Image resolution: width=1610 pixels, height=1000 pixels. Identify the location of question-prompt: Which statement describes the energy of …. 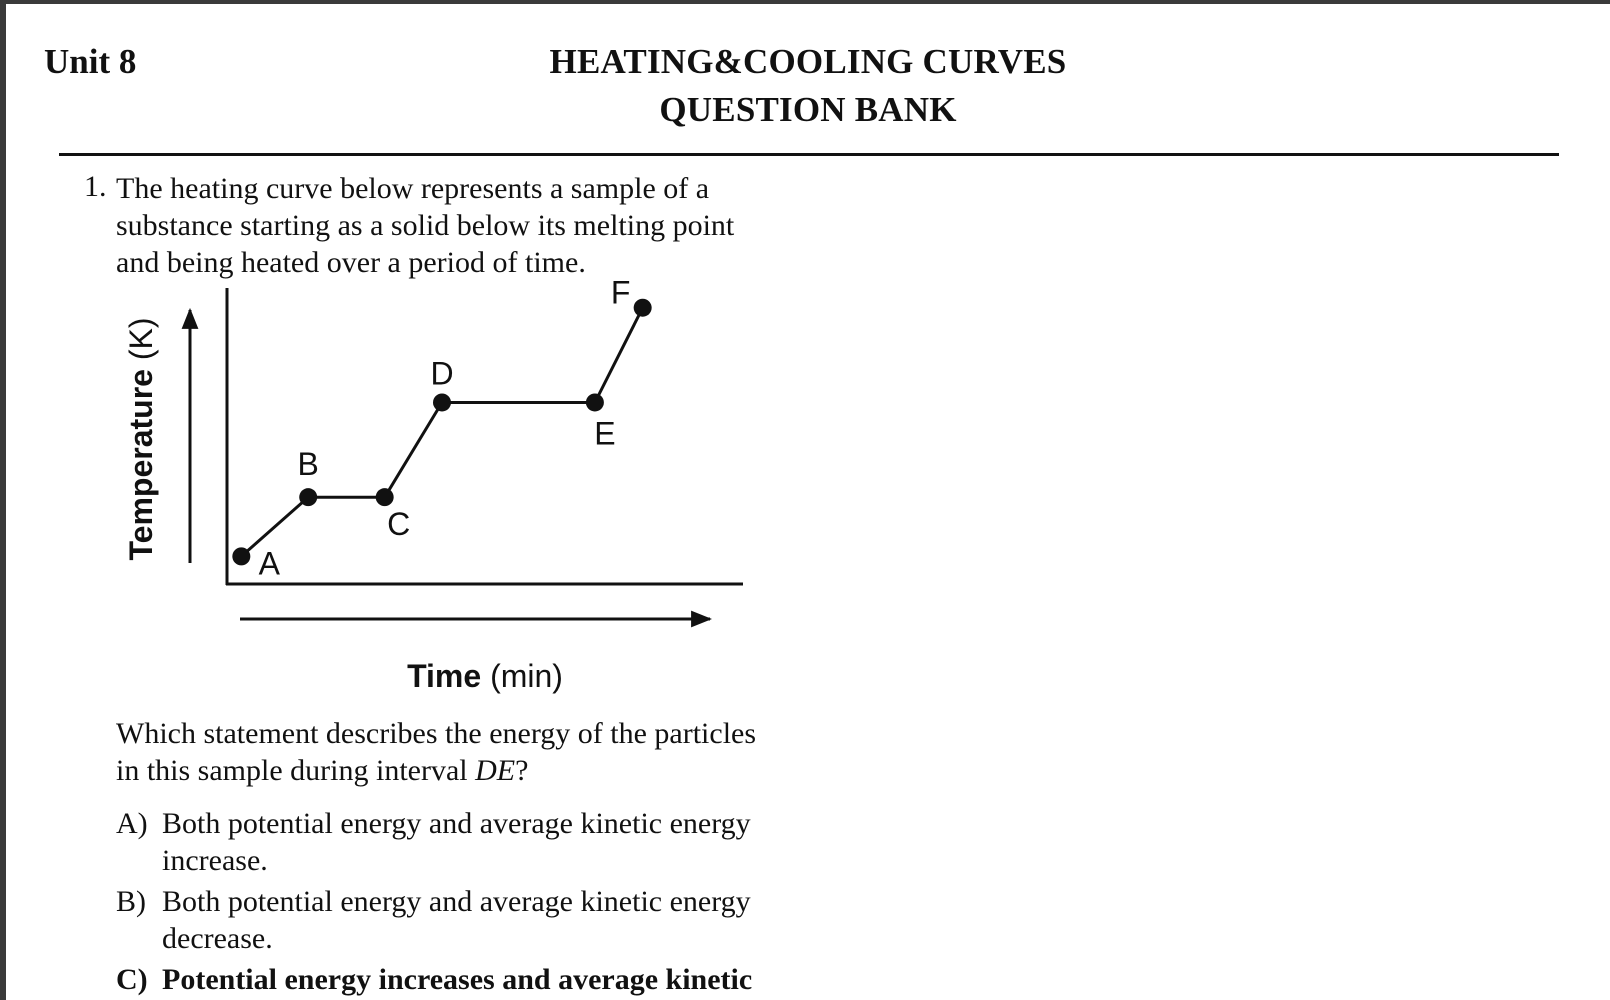
(436, 752).